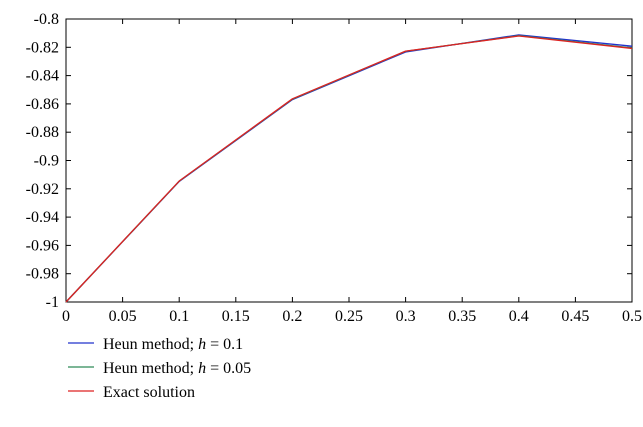 This screenshot has width=643, height=427. Describe the element at coordinates (42, 274) in the screenshot. I see `y-tick-label: -0.98` at that location.